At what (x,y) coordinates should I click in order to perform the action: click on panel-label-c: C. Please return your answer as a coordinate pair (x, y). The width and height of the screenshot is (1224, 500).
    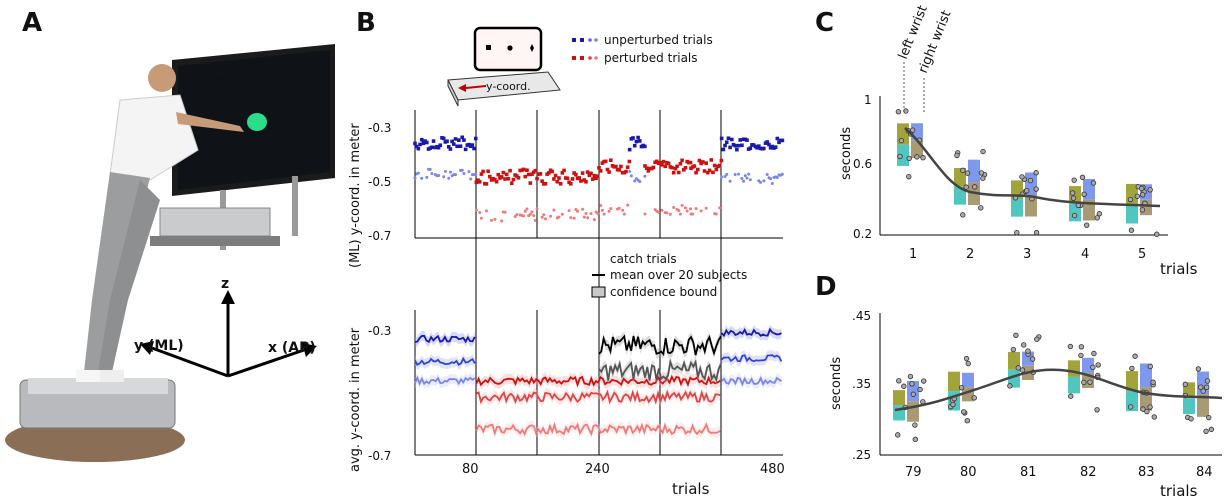
    Looking at the image, I should click on (825, 23).